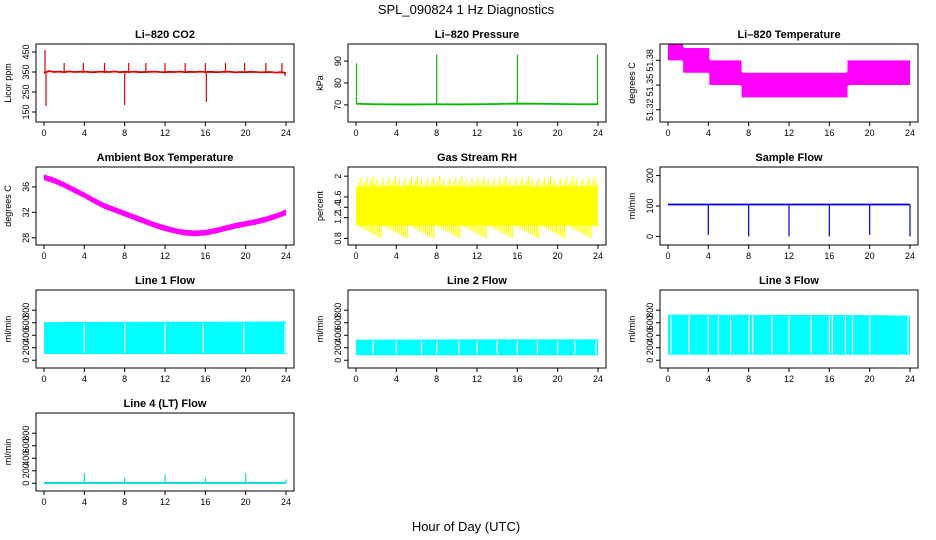 Image resolution: width=936 pixels, height=540 pixels. Describe the element at coordinates (466, 526) in the screenshot. I see `figure-xlabel: Hour of Day (UTC)` at that location.